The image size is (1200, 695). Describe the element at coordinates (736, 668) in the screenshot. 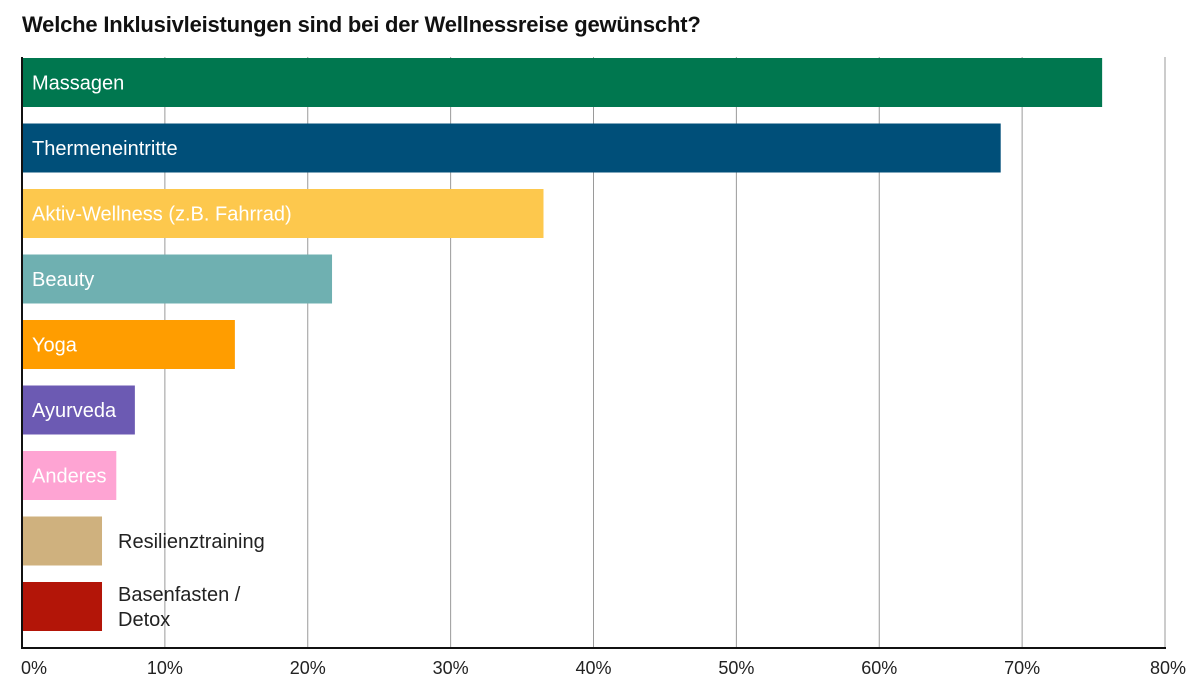

I see `x-tick-label: 50%` at that location.